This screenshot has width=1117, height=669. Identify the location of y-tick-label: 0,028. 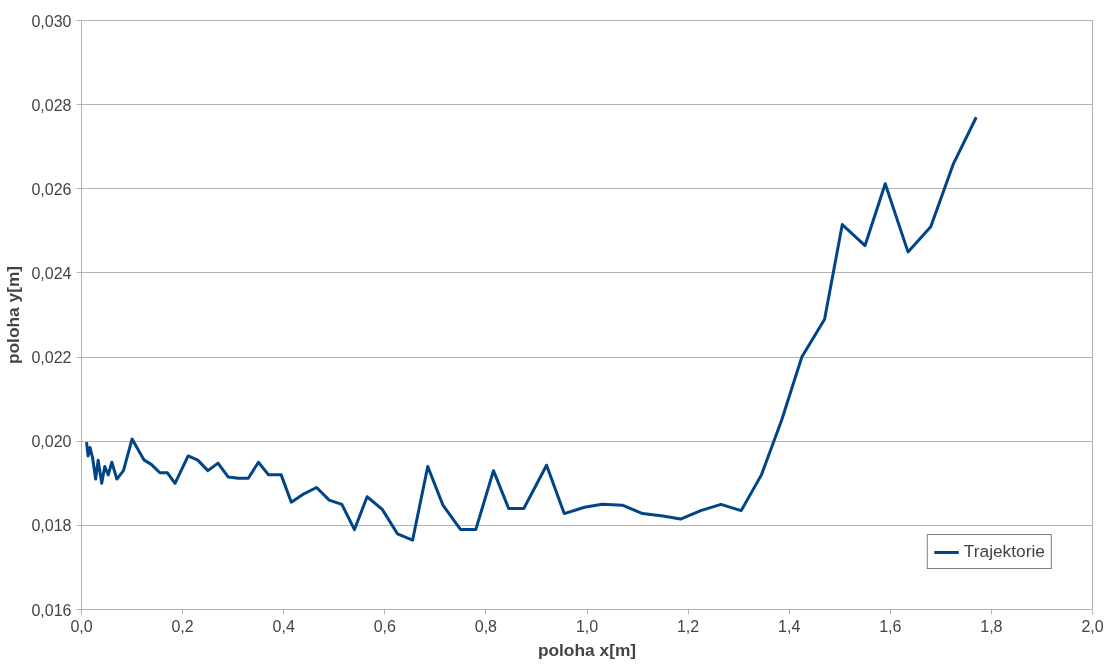
(51, 105).